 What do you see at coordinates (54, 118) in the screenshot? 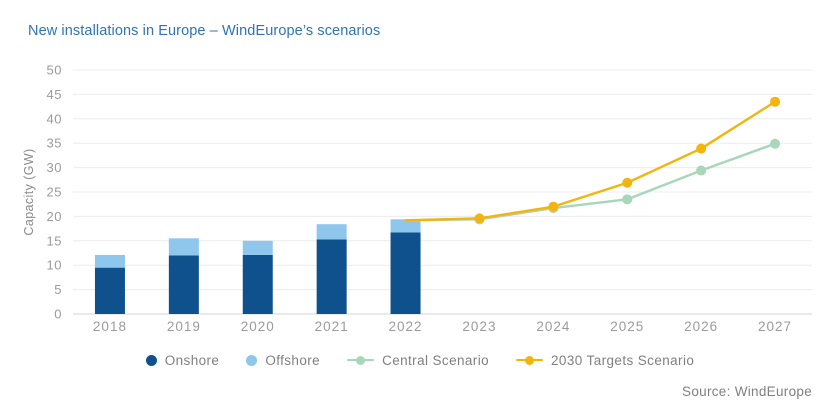
I see `y-tick-label: 40` at bounding box center [54, 118].